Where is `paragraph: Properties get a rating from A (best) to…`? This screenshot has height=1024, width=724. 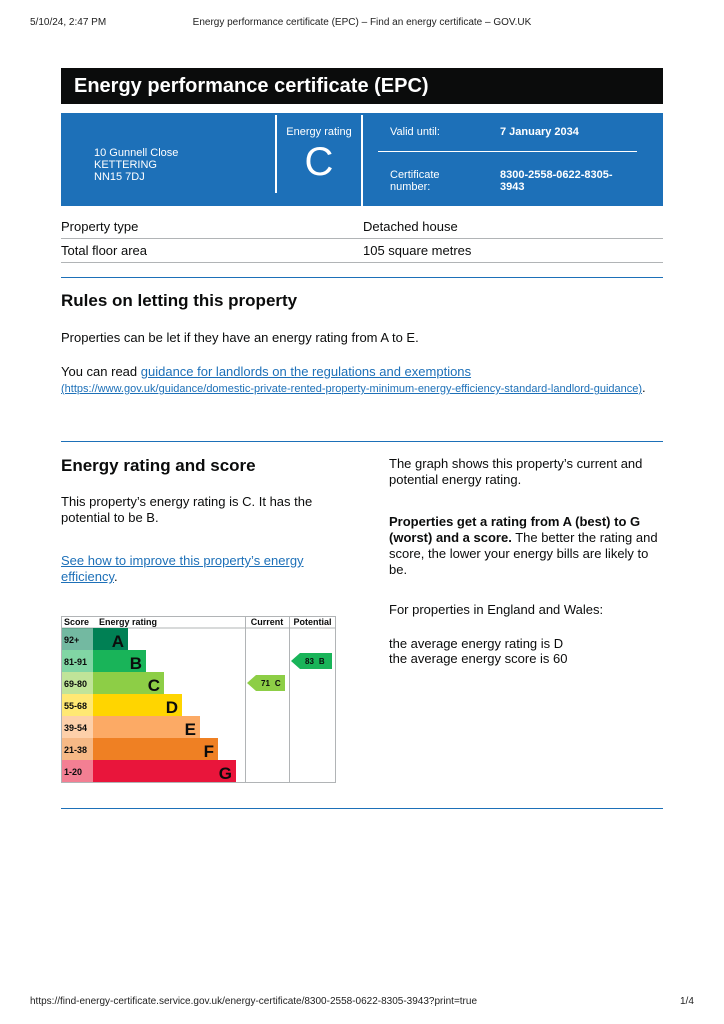
paragraph: Properties get a rating from A (best) to… is located at coordinates (524, 546).